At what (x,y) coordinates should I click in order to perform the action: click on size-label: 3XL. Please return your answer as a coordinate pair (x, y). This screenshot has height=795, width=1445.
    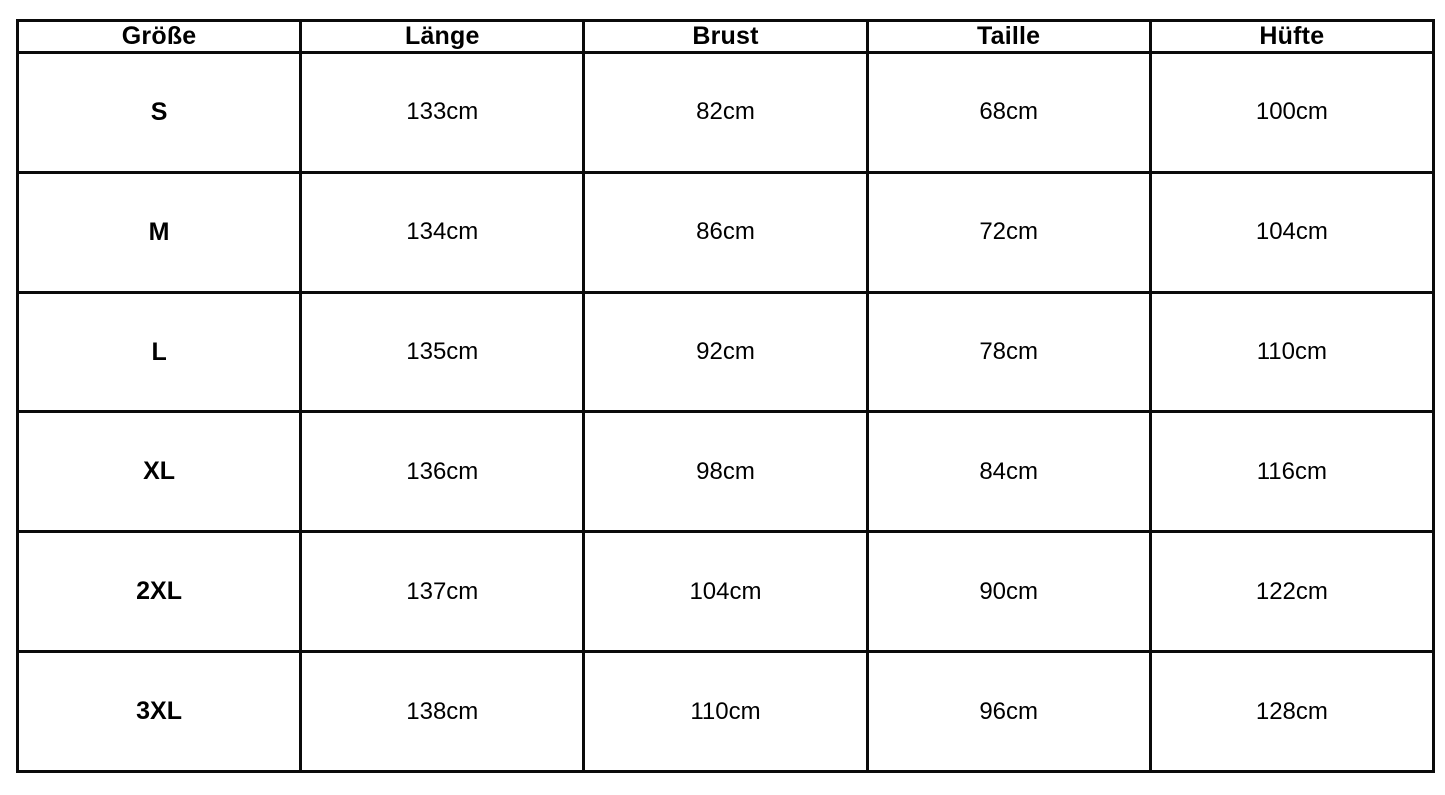
    Looking at the image, I should click on (159, 711).